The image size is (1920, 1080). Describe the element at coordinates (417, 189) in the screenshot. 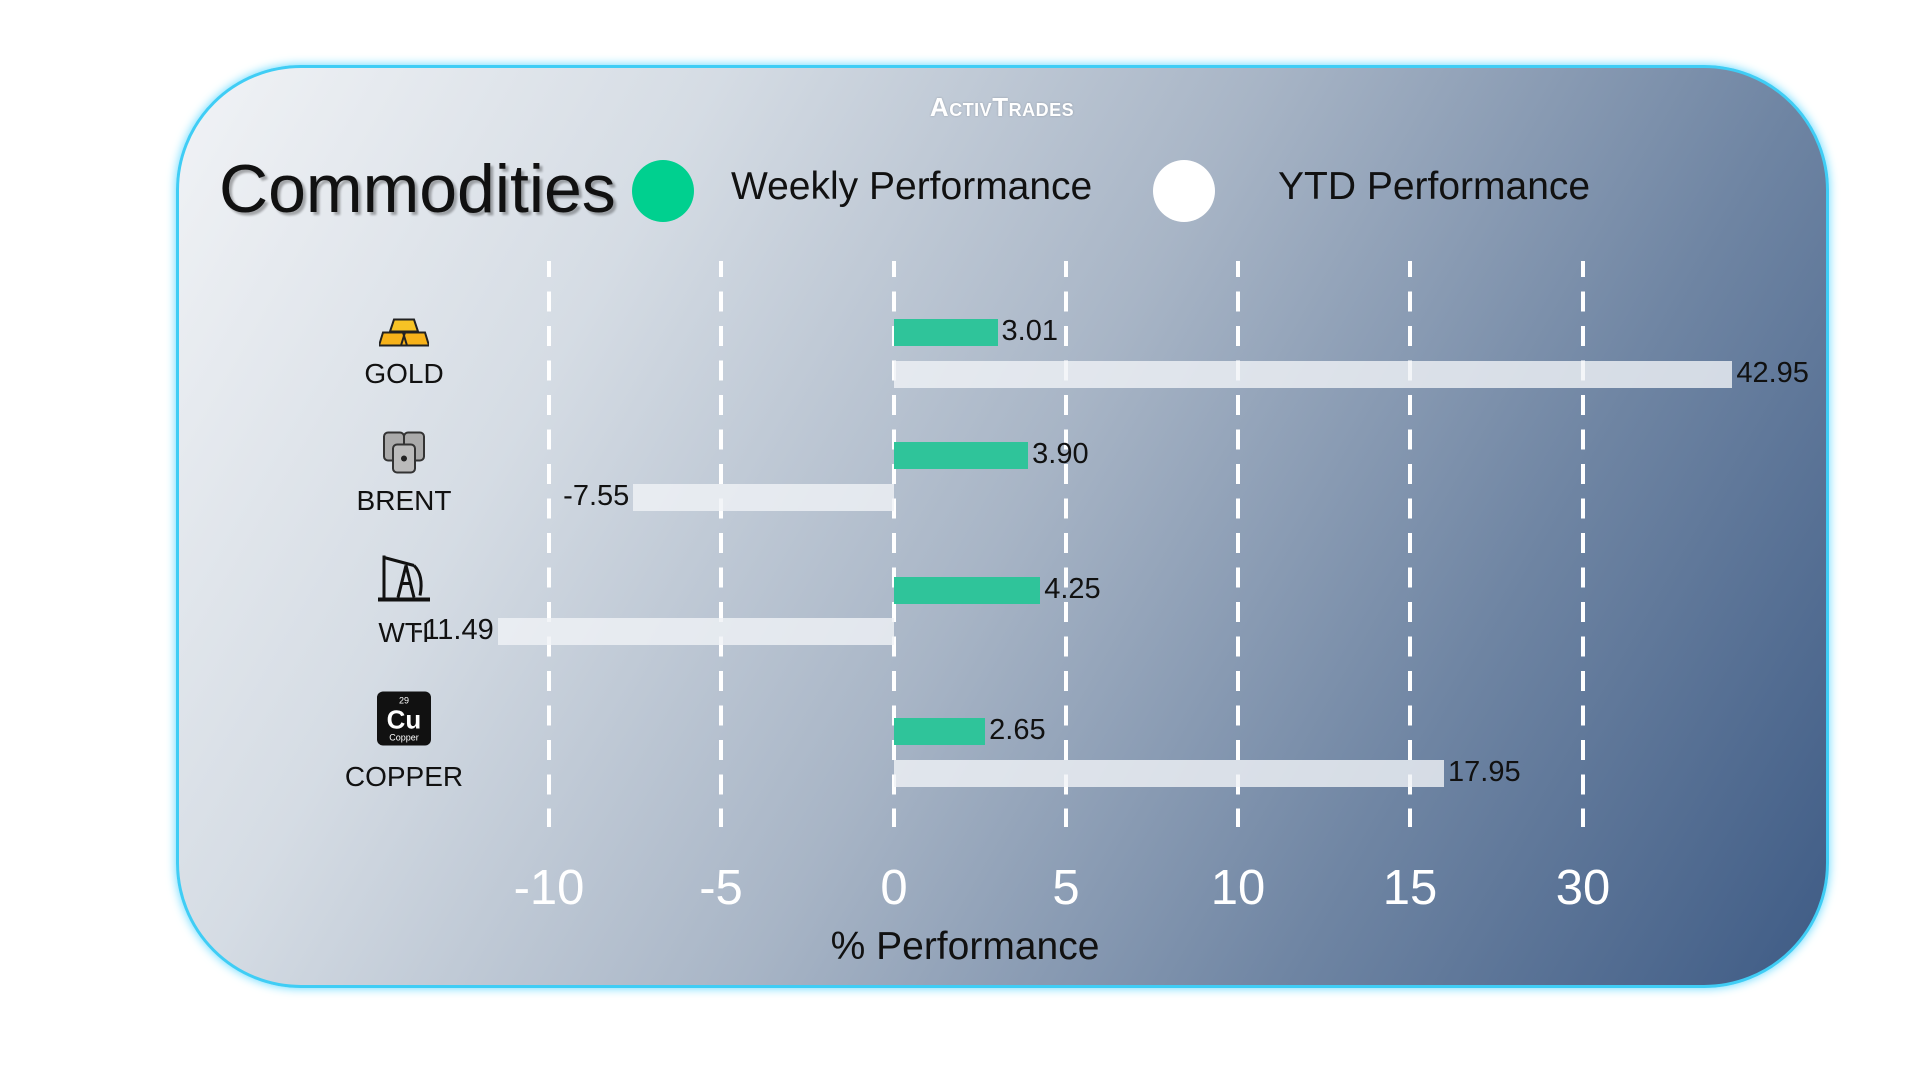

I see `chart-title: Commodities` at that location.